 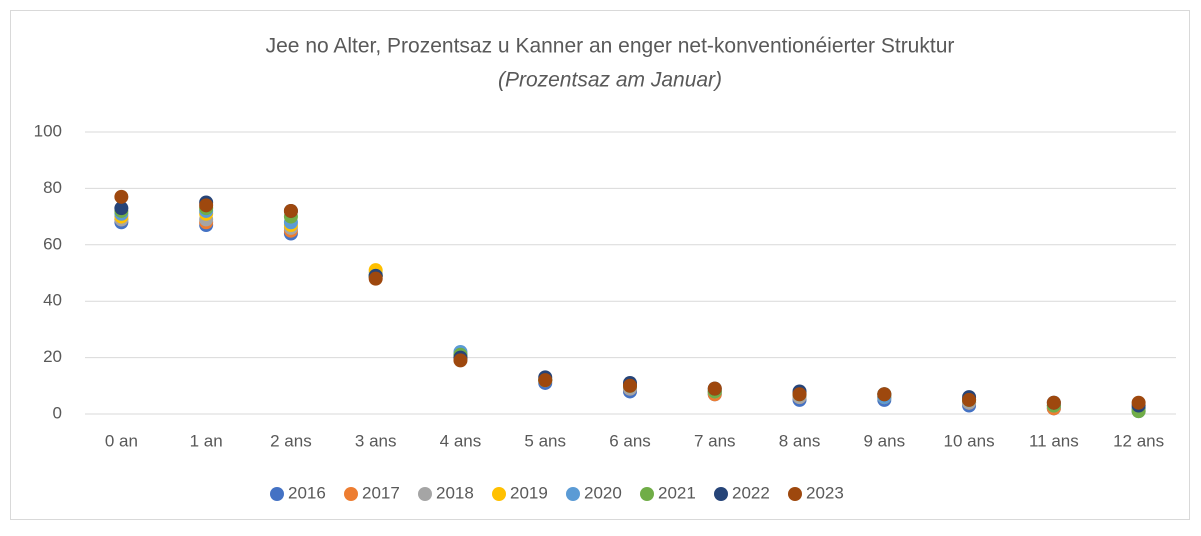 What do you see at coordinates (57, 412) in the screenshot?
I see `y-tick-label: 0` at bounding box center [57, 412].